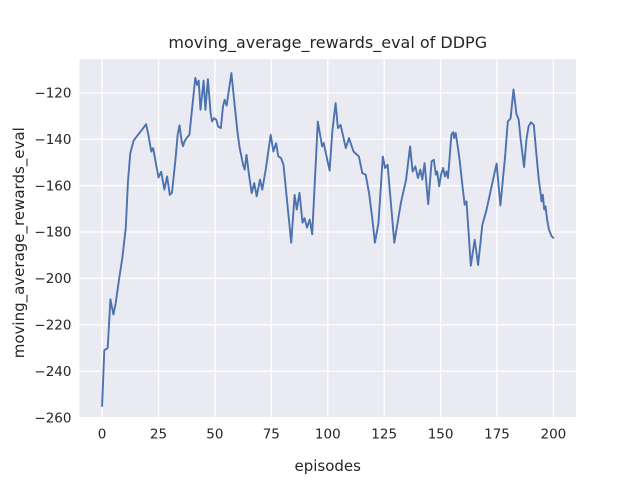 Image resolution: width=640 pixels, height=484 pixels. What do you see at coordinates (271, 435) in the screenshot?
I see `x-tick-label: 75` at bounding box center [271, 435].